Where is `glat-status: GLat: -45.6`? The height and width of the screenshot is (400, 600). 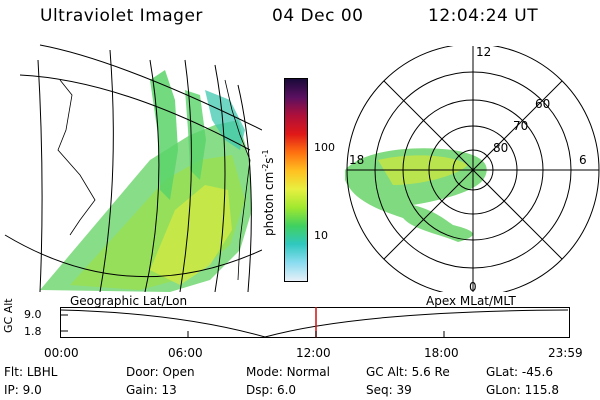 glat-status: GLat: -45.6 is located at coordinates (519, 372).